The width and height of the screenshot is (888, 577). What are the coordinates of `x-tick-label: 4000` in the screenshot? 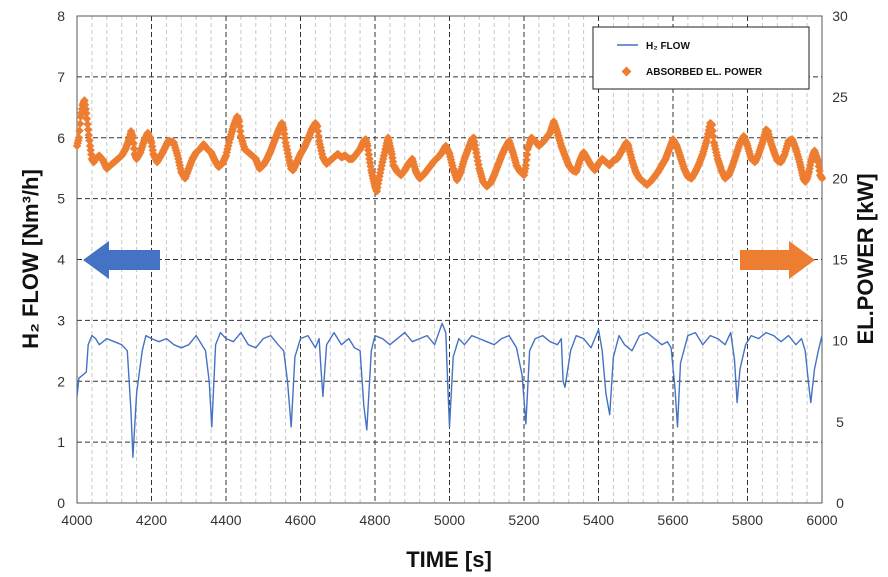 It's located at (76, 520).